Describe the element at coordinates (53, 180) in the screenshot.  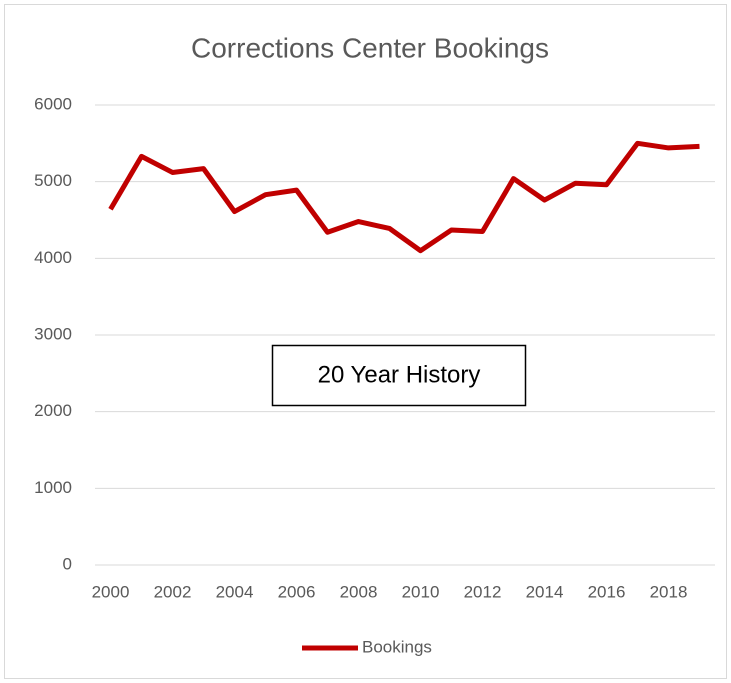
I see `y-tick-label: 5000` at that location.